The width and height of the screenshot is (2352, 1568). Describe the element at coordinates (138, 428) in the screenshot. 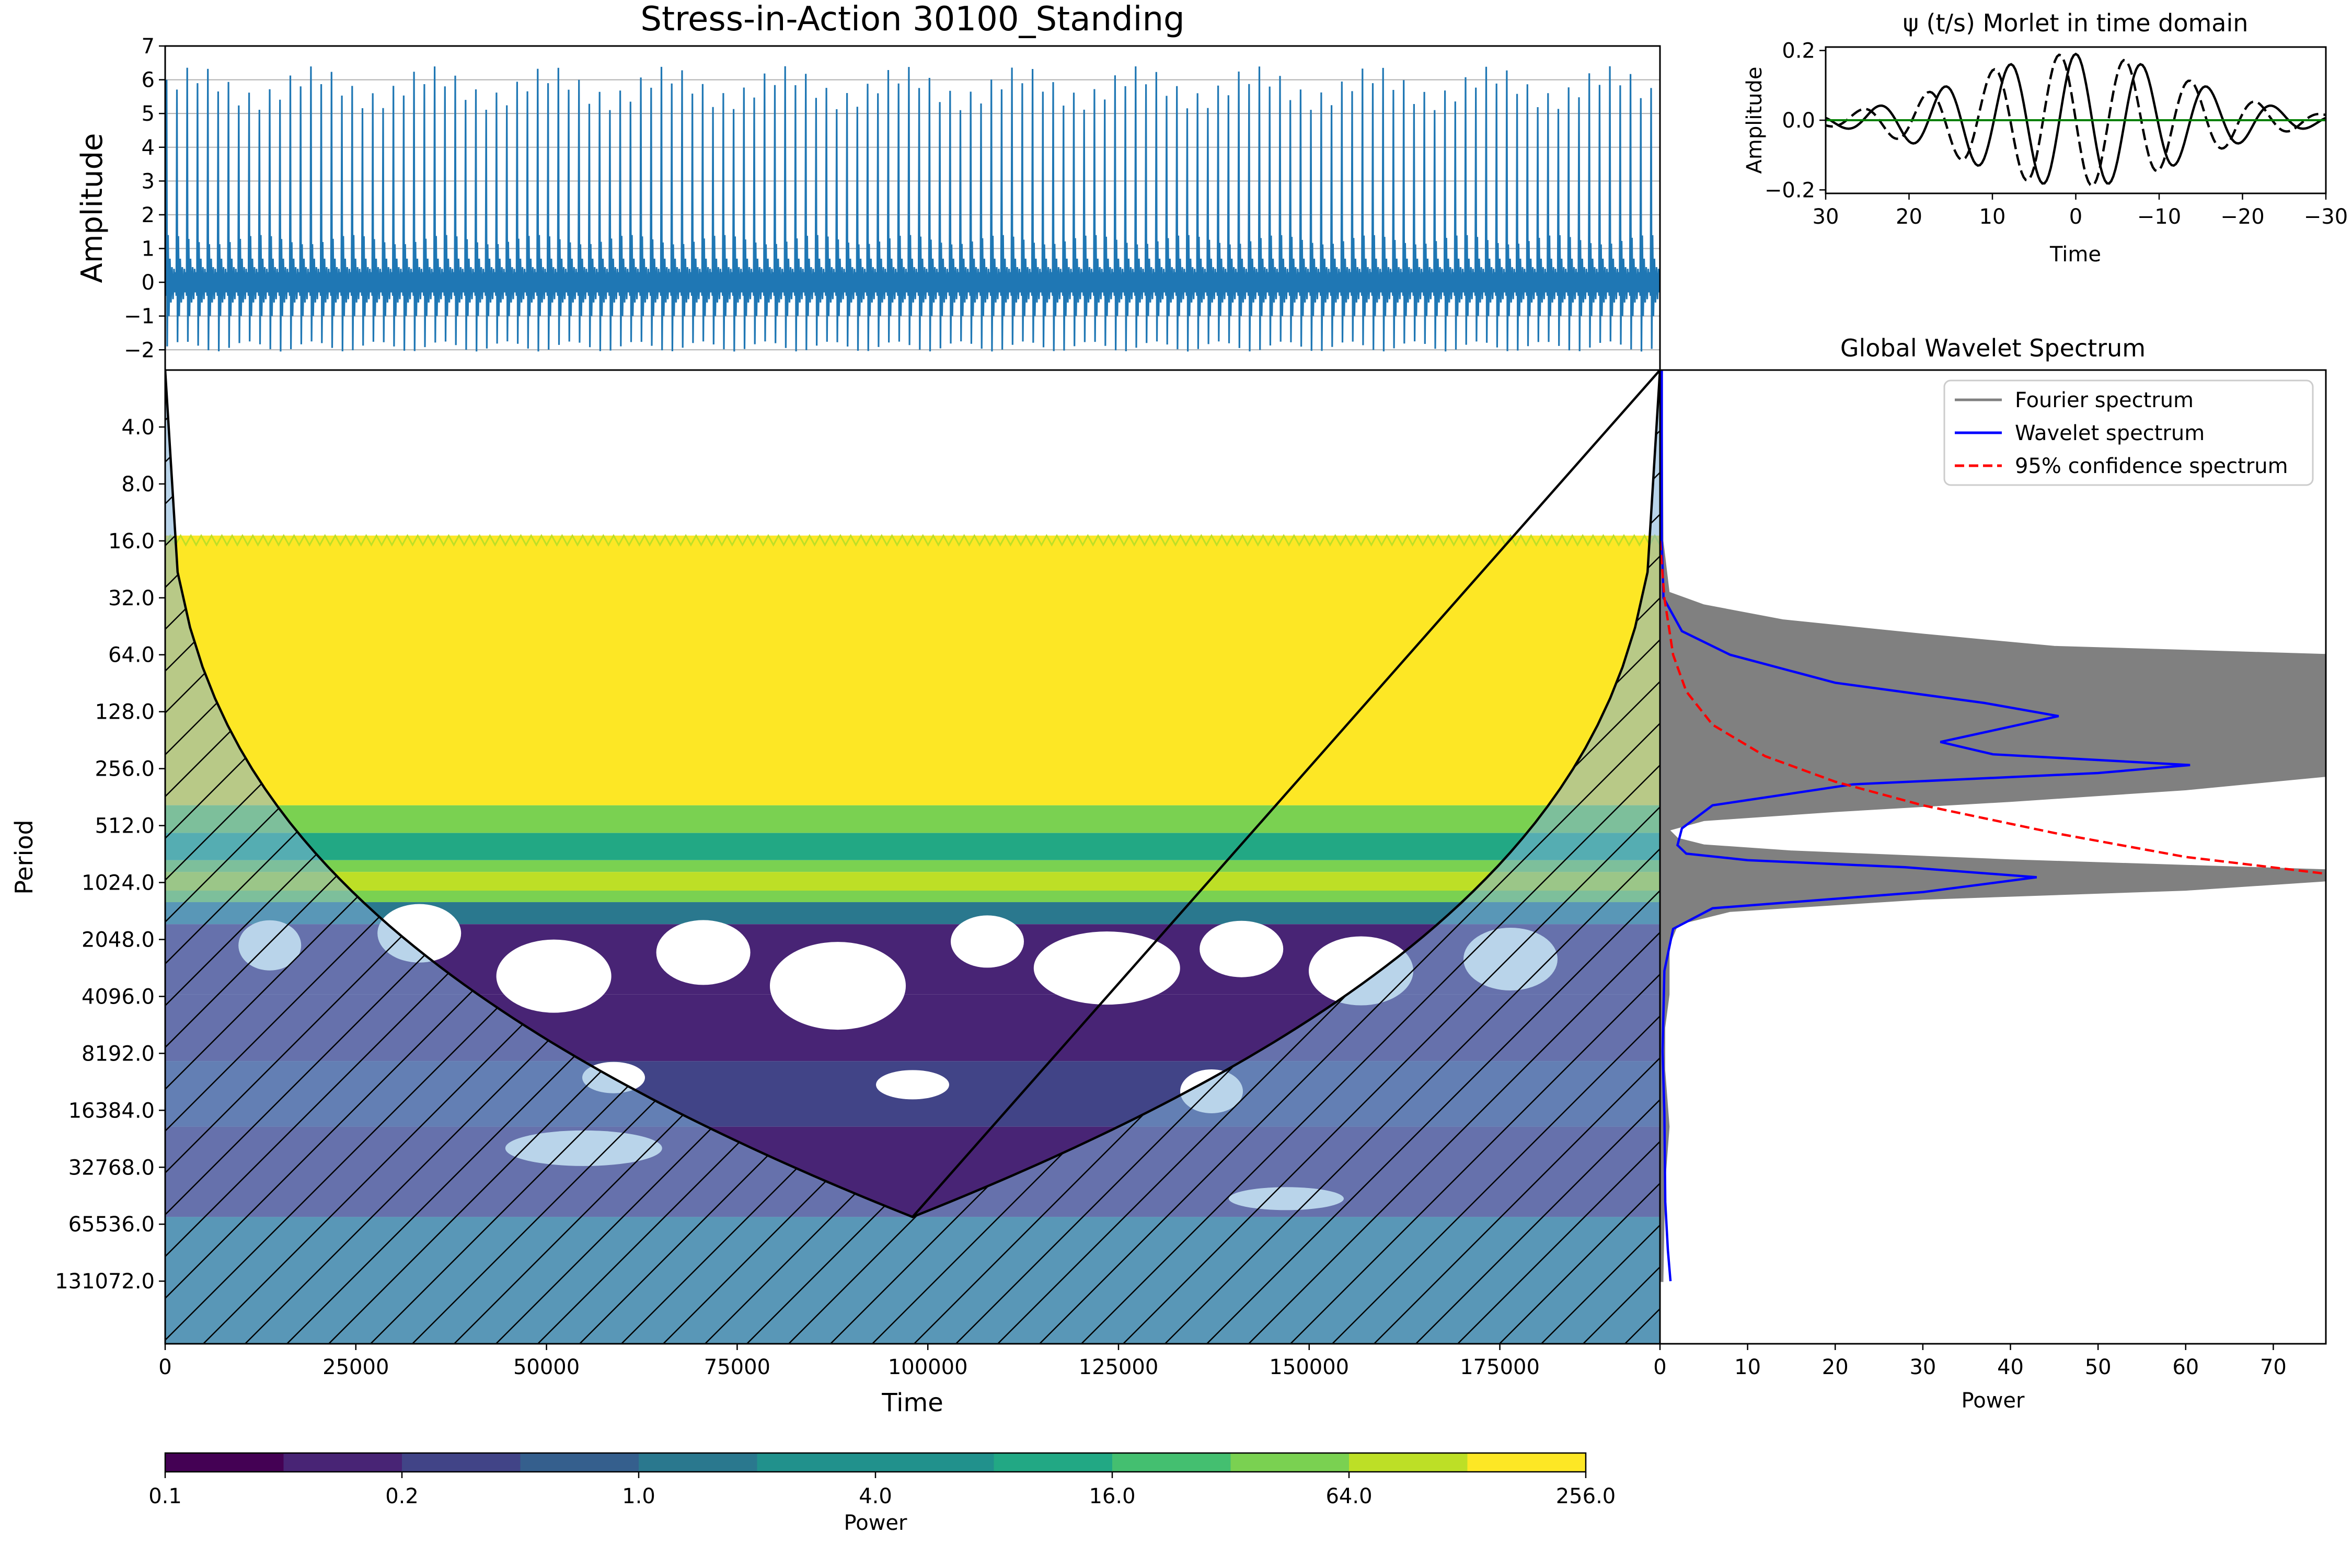

I see `wavelet-ytick-label: 4.0` at that location.